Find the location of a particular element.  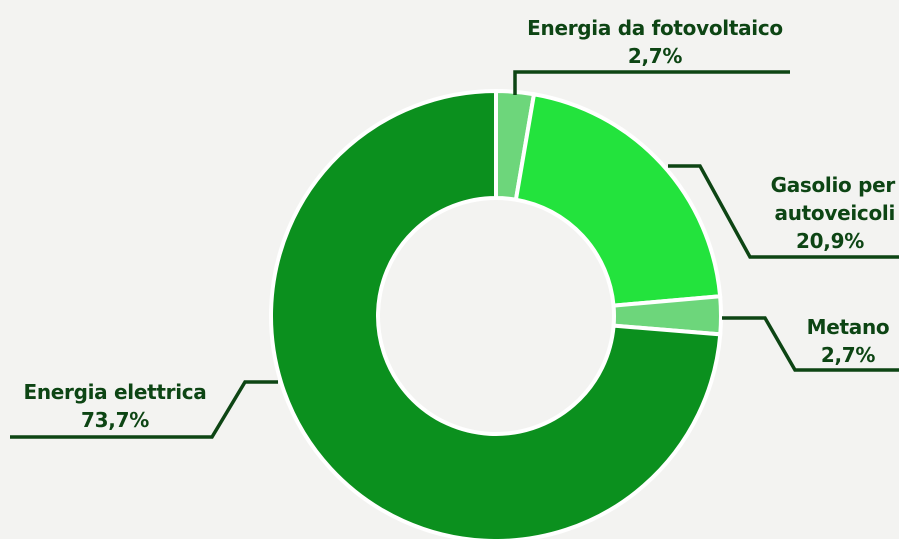

slice-label: Gasolio per autoveicoli 20,9% is located at coordinates (820, 213).